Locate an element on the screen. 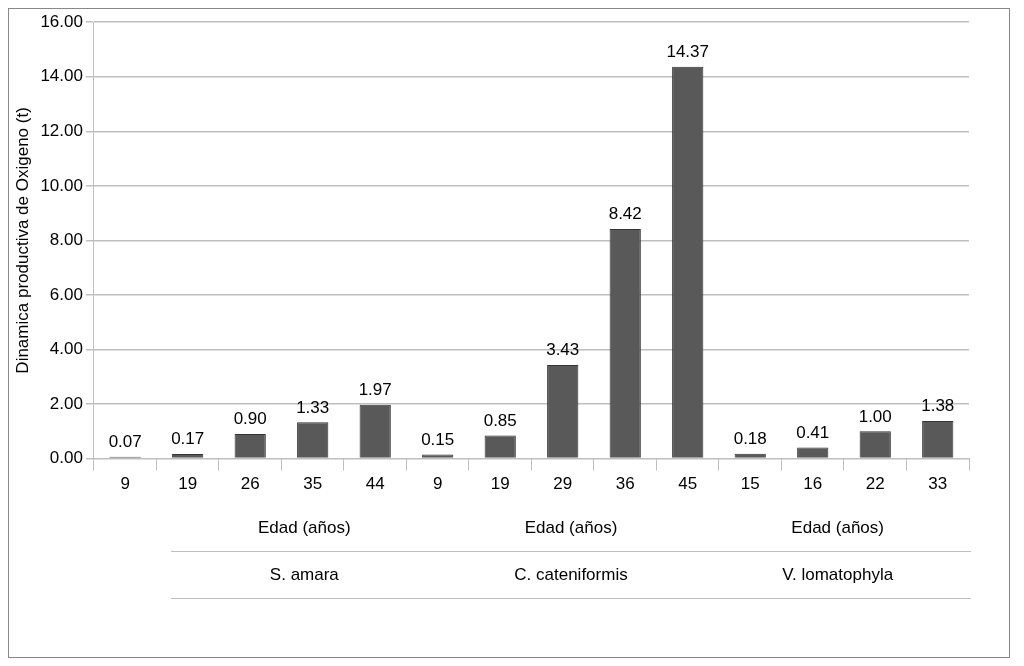  y-axis-title: Dinamica productiva de Oxigeno (t) is located at coordinates (22, 240).